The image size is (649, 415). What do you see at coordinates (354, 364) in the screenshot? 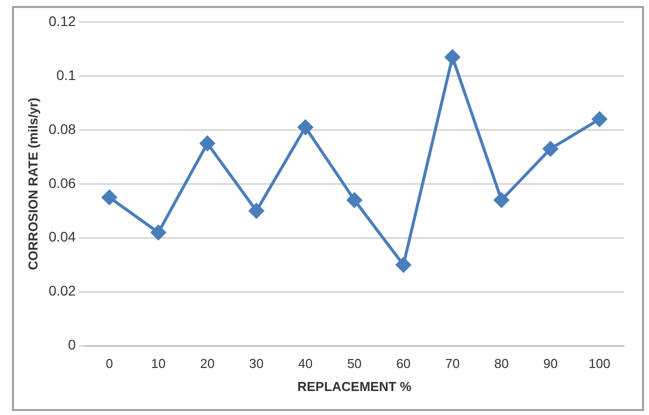
I see `x-tick-label: 50` at bounding box center [354, 364].